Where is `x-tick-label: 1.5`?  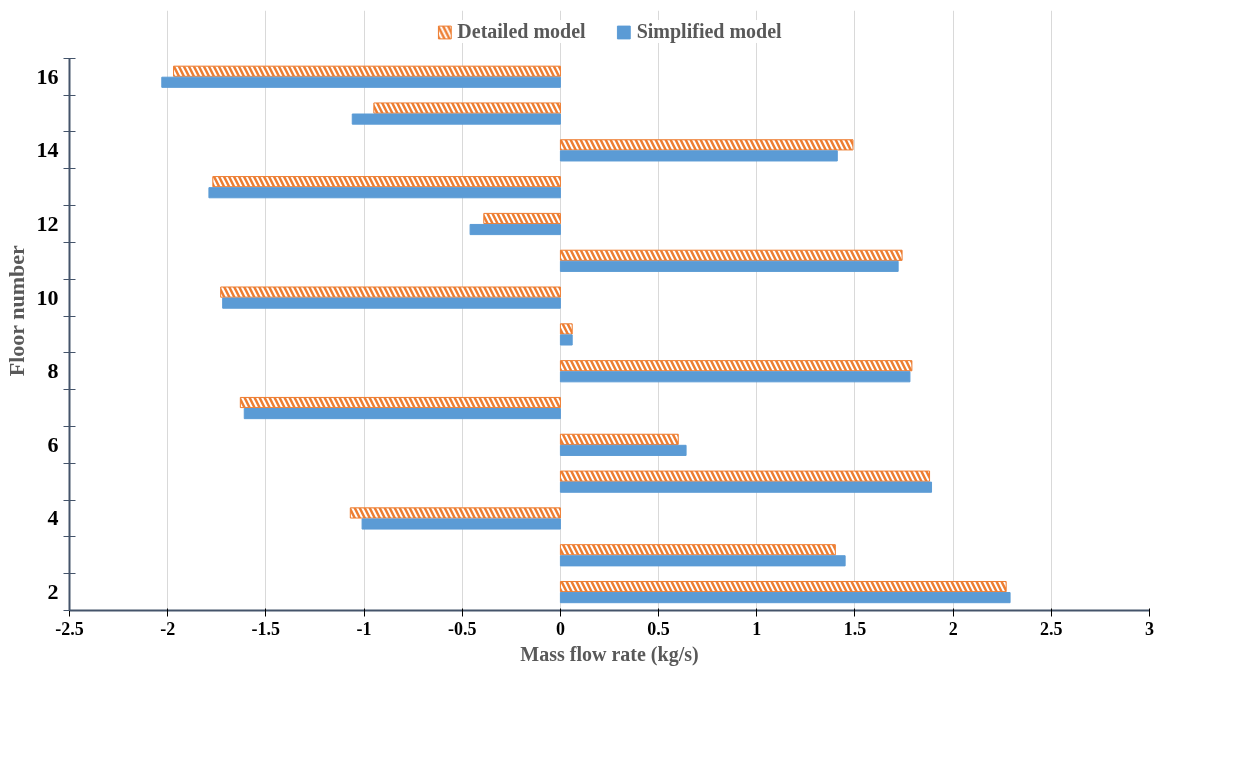
x-tick-label: 1.5 is located at coordinates (855, 628).